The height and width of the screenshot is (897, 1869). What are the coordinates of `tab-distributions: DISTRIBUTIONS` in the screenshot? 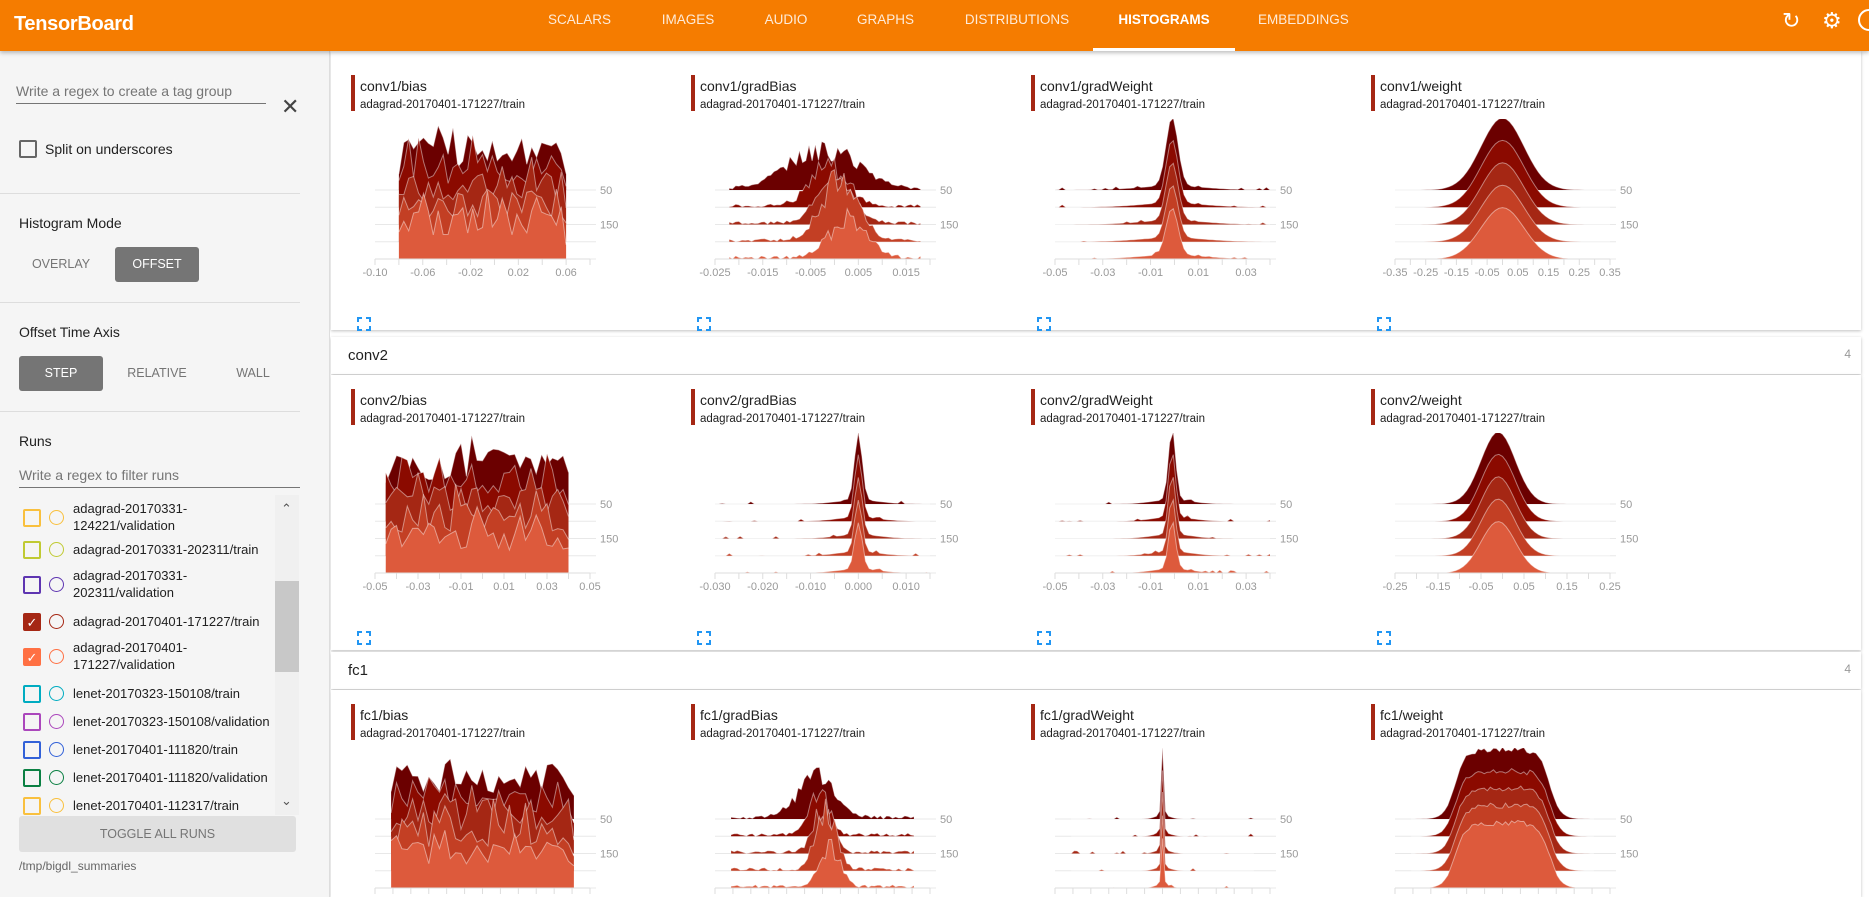 It's located at (1017, 19).